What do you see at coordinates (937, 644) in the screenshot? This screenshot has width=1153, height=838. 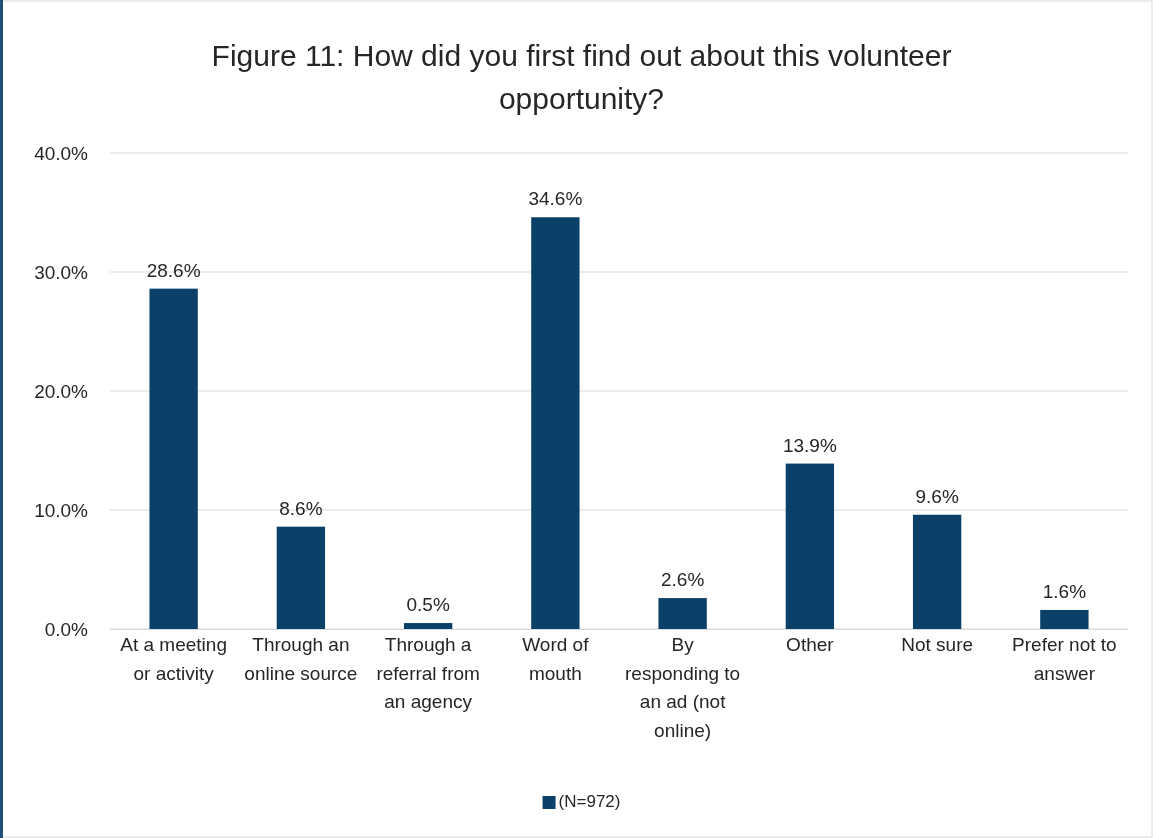 I see `x-tick-label: Not sure` at bounding box center [937, 644].